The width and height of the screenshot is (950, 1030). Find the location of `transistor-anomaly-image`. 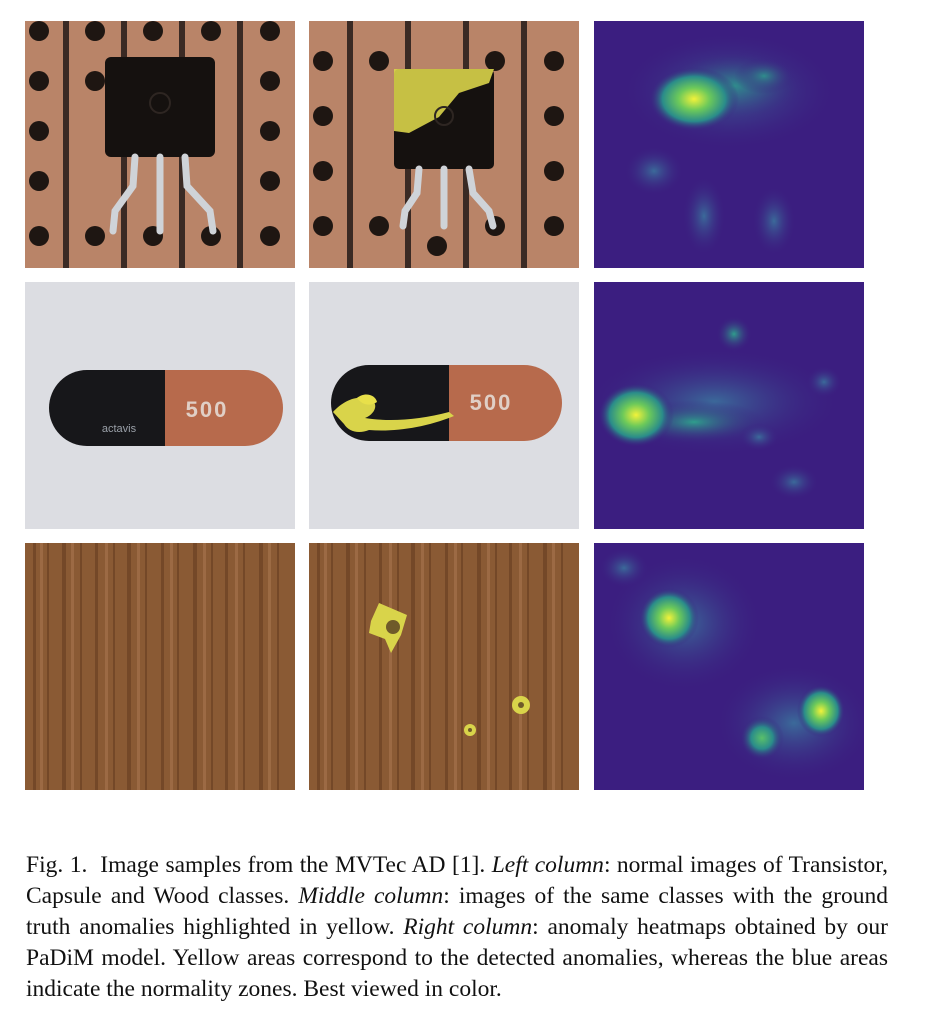

transistor-anomaly-image is located at coordinates (444, 144).